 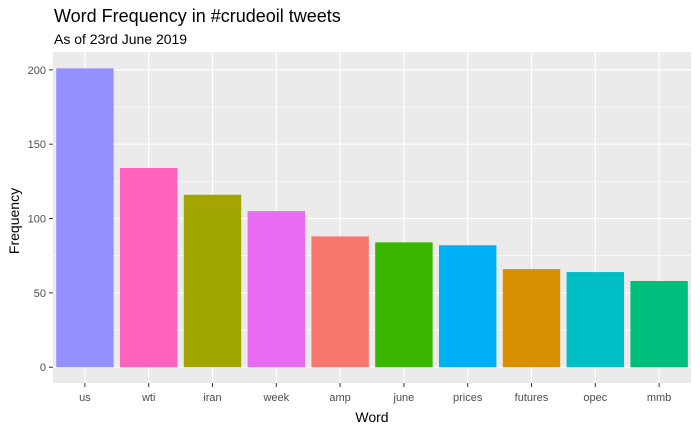 What do you see at coordinates (371, 417) in the screenshot?
I see `x-axis-label: Word` at bounding box center [371, 417].